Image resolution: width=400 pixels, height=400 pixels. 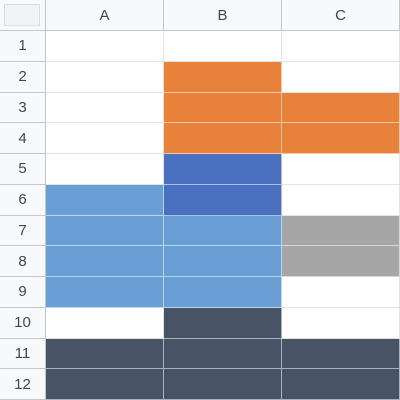 What do you see at coordinates (341, 77) in the screenshot?
I see `cell-c2` at bounding box center [341, 77].